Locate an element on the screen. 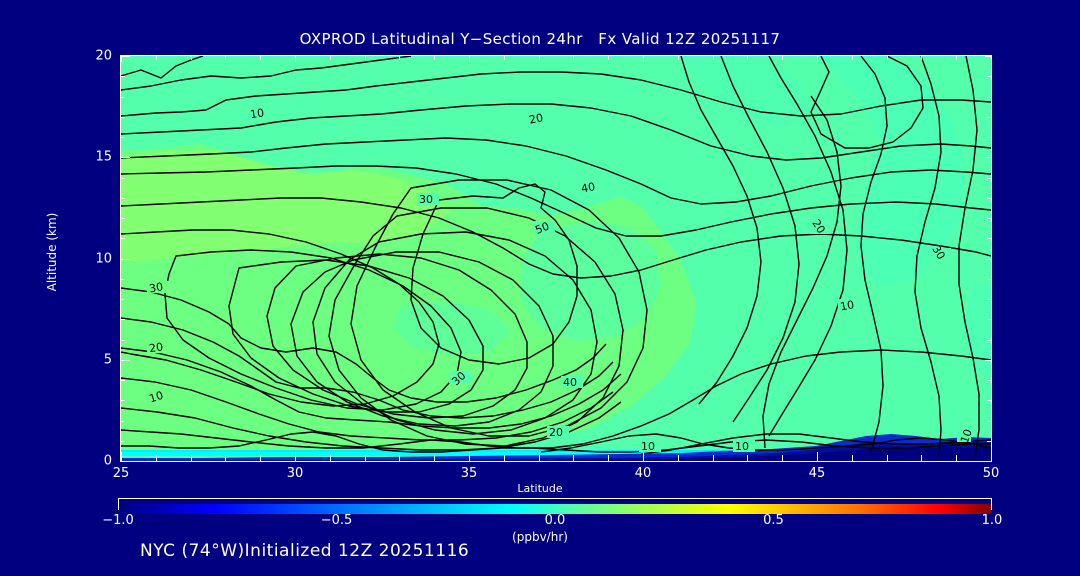 Image resolution: width=1080 pixels, height=576 pixels. colorbar-tick-label: −1.0 is located at coordinates (118, 520).